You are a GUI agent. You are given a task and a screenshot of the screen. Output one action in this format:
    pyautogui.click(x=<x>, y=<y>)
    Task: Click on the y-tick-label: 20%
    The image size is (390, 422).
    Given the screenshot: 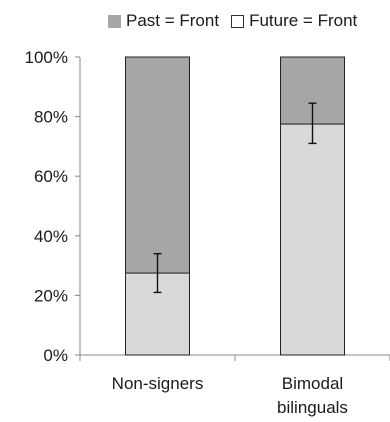 What is the action you would take?
    pyautogui.click(x=51, y=295)
    